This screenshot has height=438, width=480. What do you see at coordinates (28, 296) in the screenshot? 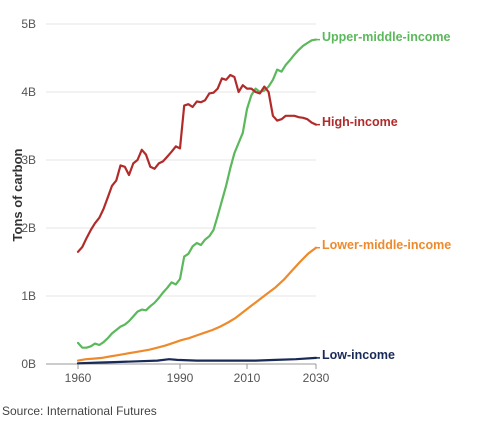
I see `y-tick-label: 1B` at bounding box center [28, 296].